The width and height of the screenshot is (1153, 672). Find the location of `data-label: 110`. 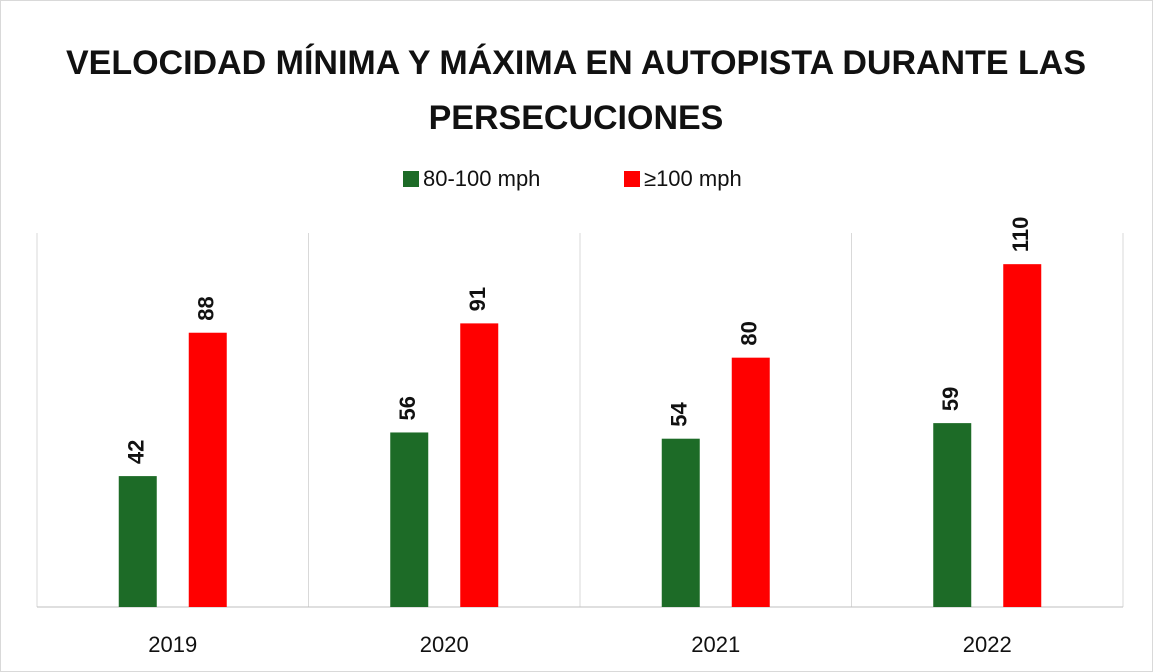

data-label: 110 is located at coordinates (1020, 235).